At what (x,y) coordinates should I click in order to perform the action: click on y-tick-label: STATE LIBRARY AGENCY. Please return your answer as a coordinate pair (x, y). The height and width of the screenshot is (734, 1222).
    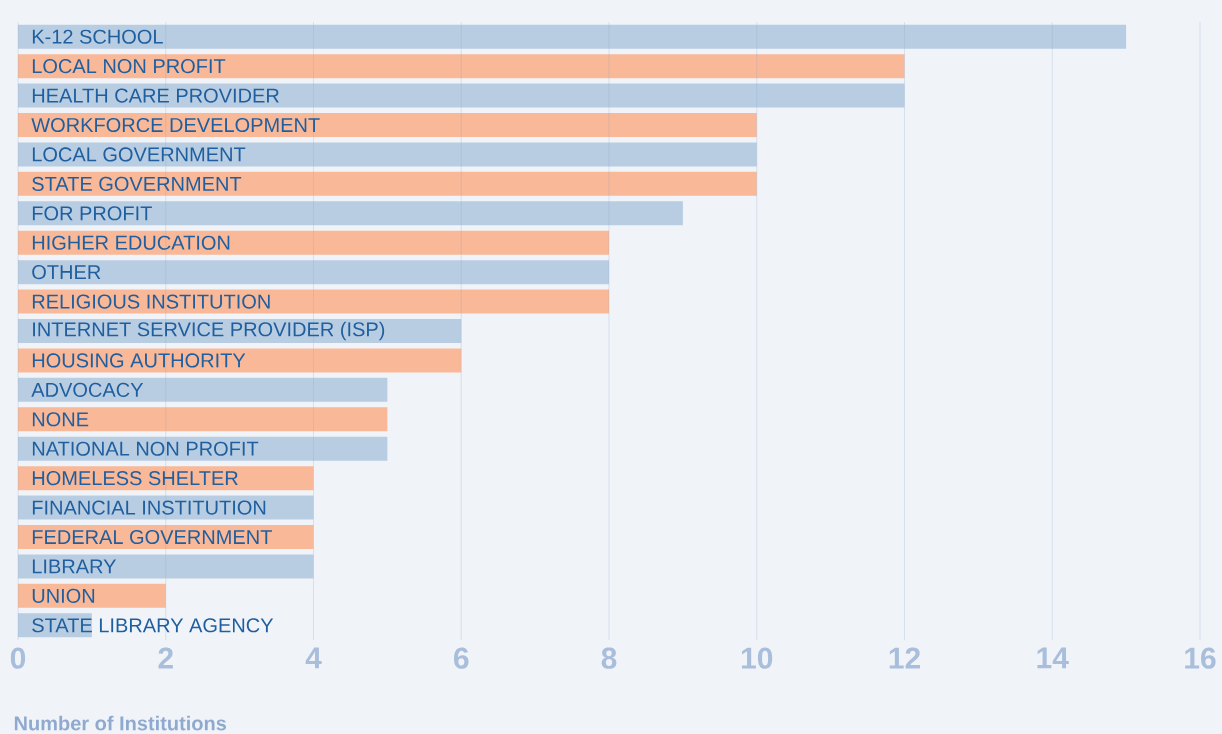
    Looking at the image, I should click on (153, 625).